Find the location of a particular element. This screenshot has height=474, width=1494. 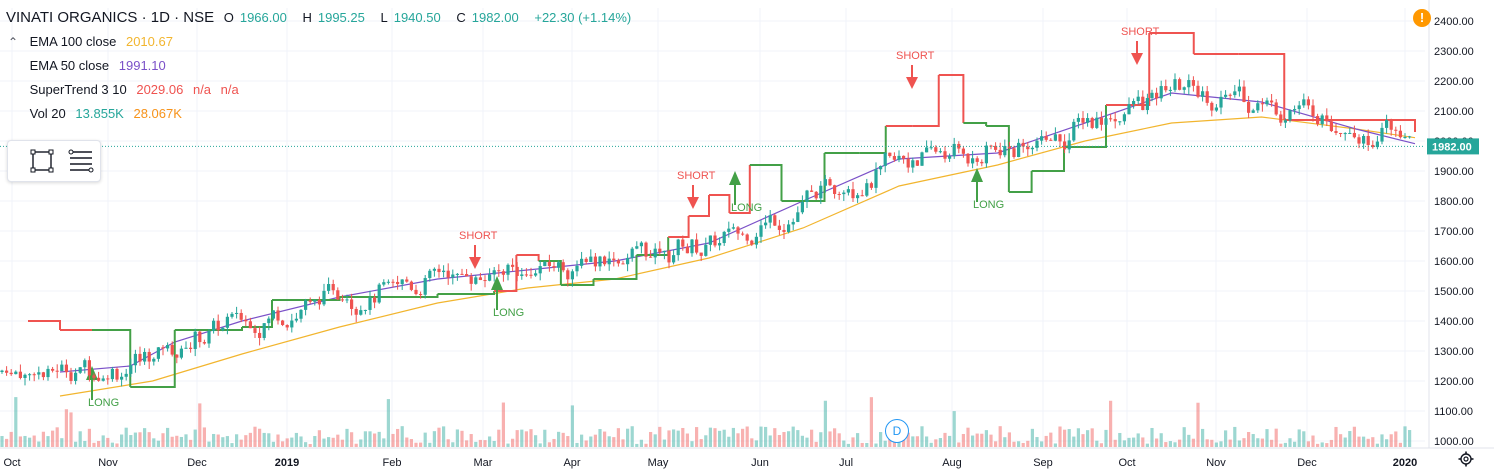

legend-ema50: EMA 50 close 1991.10 is located at coordinates (321, 66).